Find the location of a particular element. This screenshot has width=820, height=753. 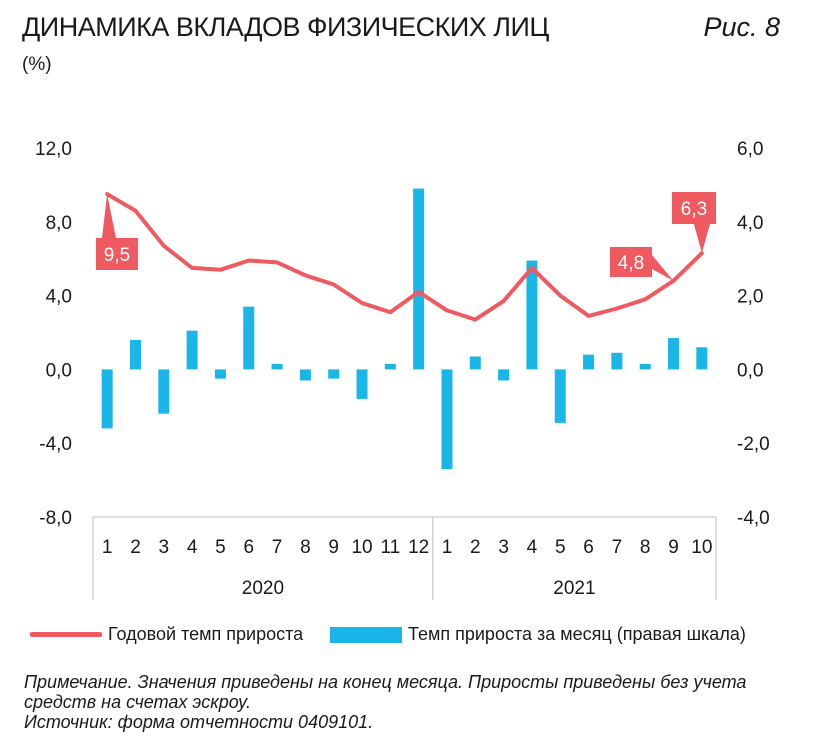

y-left-tick-label: -4,0 is located at coordinates (55, 444).